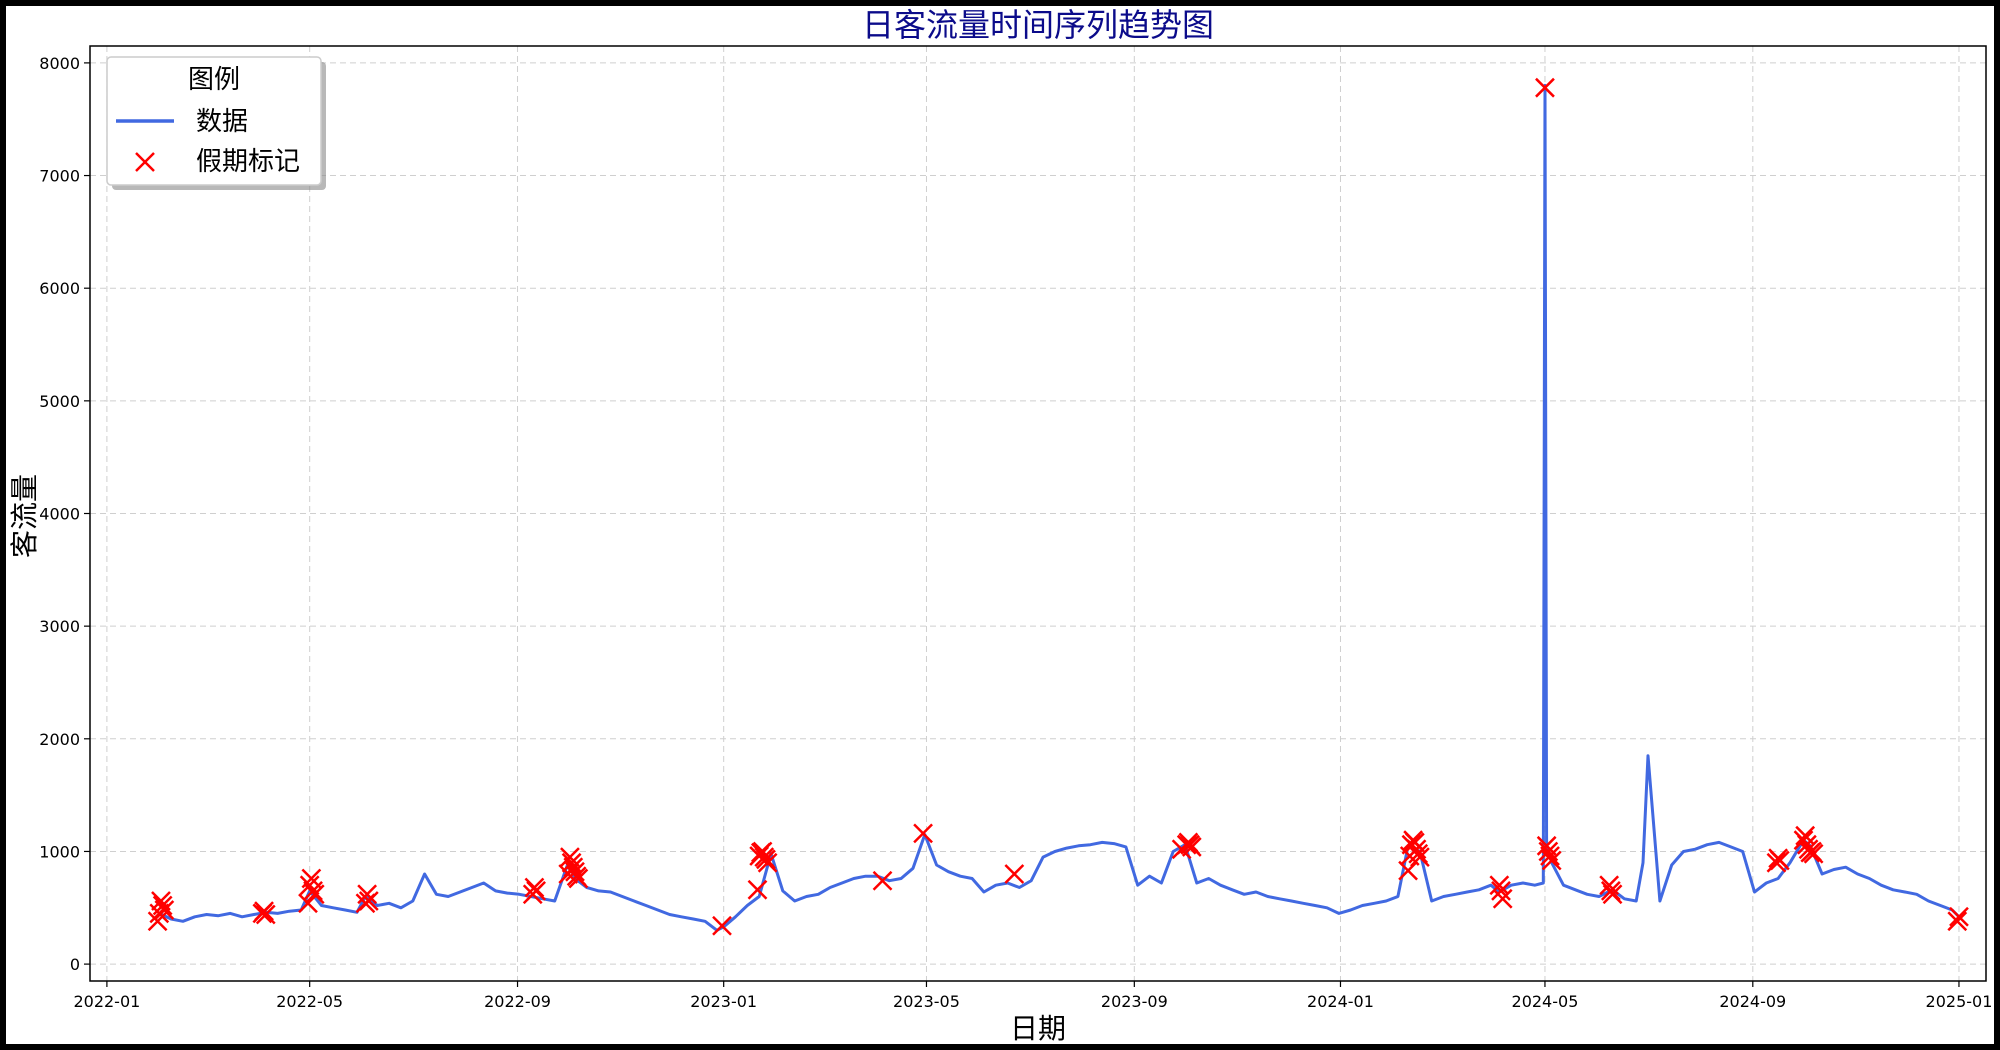 The image size is (2000, 1050). I want to click on y-tick-label: 0, so click(75, 964).